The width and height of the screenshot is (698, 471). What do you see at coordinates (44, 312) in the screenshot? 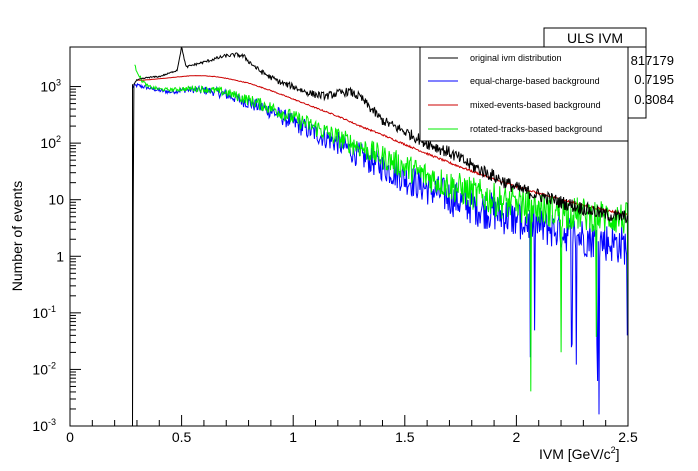
I see `y-tick-label: 10⁻¹` at bounding box center [44, 312].